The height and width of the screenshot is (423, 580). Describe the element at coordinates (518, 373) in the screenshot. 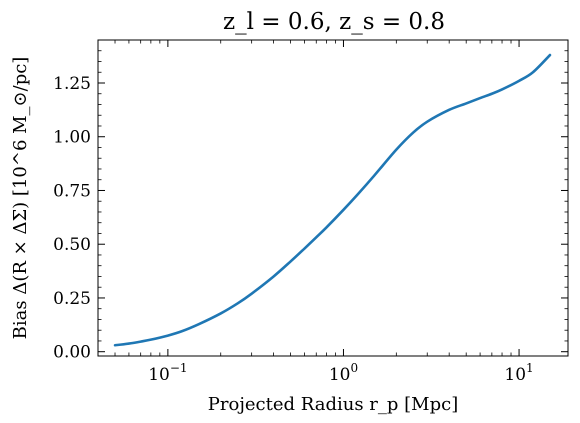

I see `x-tick-label: 10¹` at that location.